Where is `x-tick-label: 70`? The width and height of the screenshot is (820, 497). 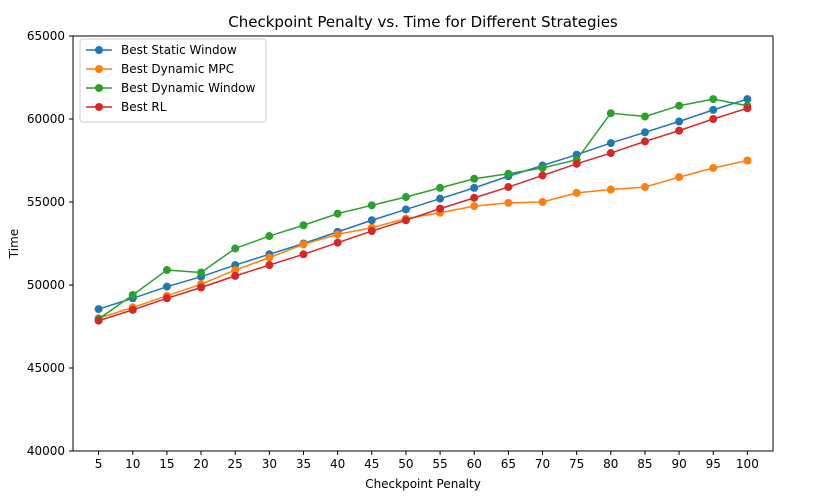 x-tick-label: 70 is located at coordinates (542, 464).